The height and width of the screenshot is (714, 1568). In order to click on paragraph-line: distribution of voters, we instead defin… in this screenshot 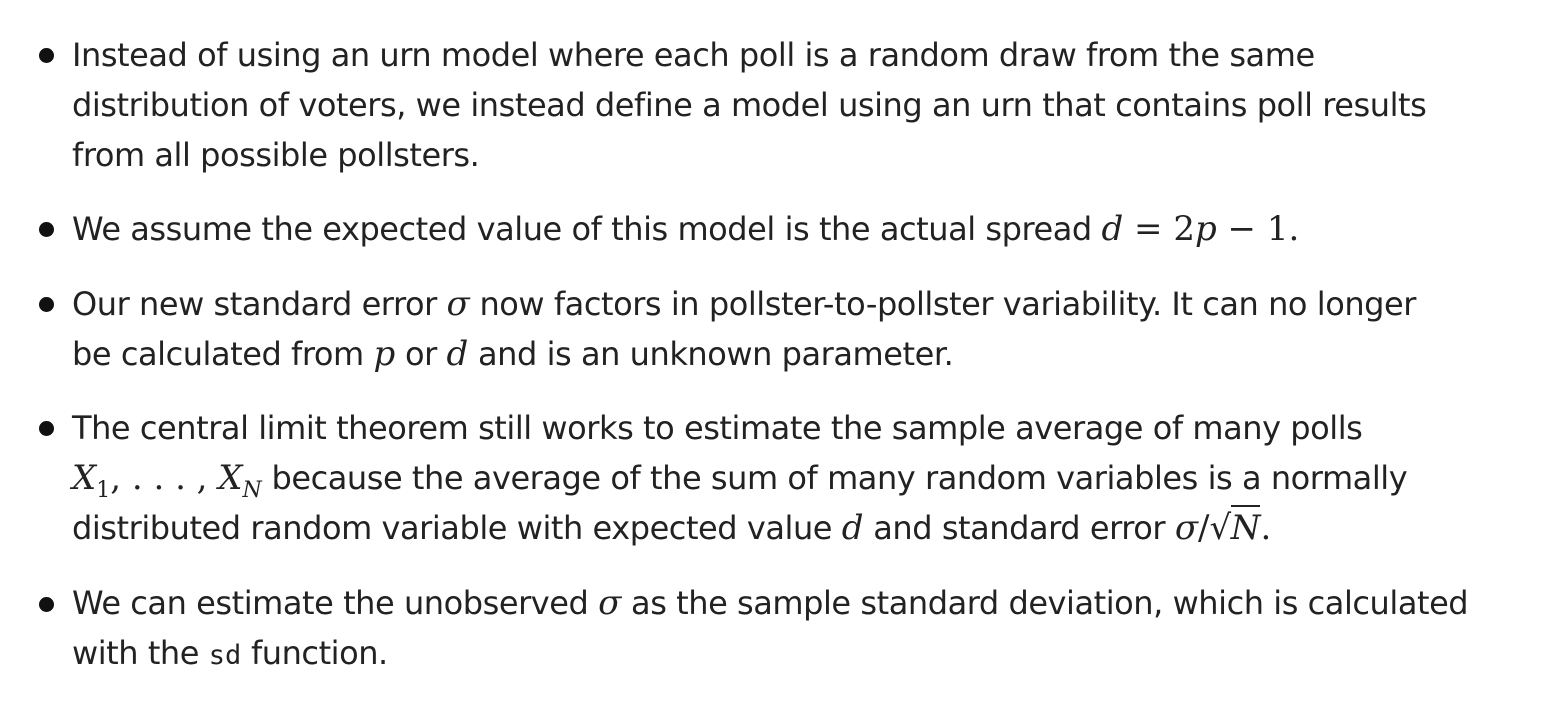, I will do `click(749, 105)`.